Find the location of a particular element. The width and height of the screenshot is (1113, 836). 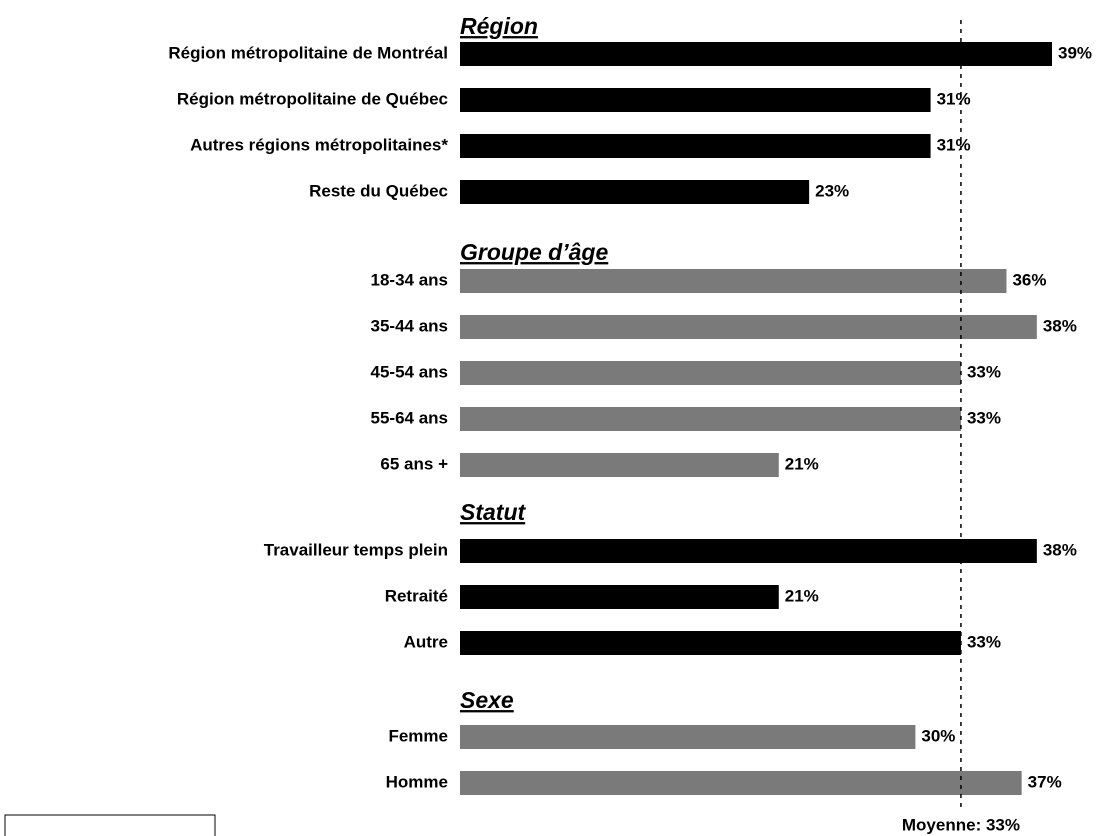

category-label: Retraité is located at coordinates (416, 595).